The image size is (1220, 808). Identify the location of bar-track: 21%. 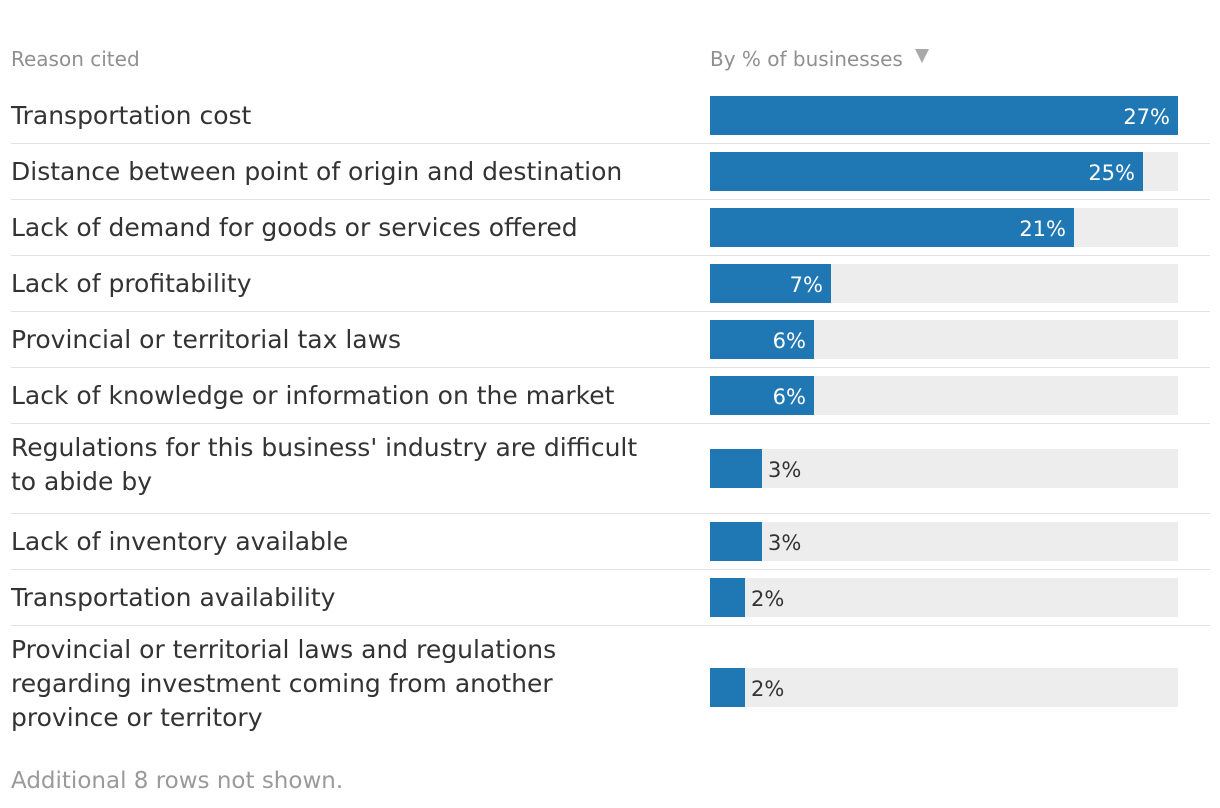
(944, 227).